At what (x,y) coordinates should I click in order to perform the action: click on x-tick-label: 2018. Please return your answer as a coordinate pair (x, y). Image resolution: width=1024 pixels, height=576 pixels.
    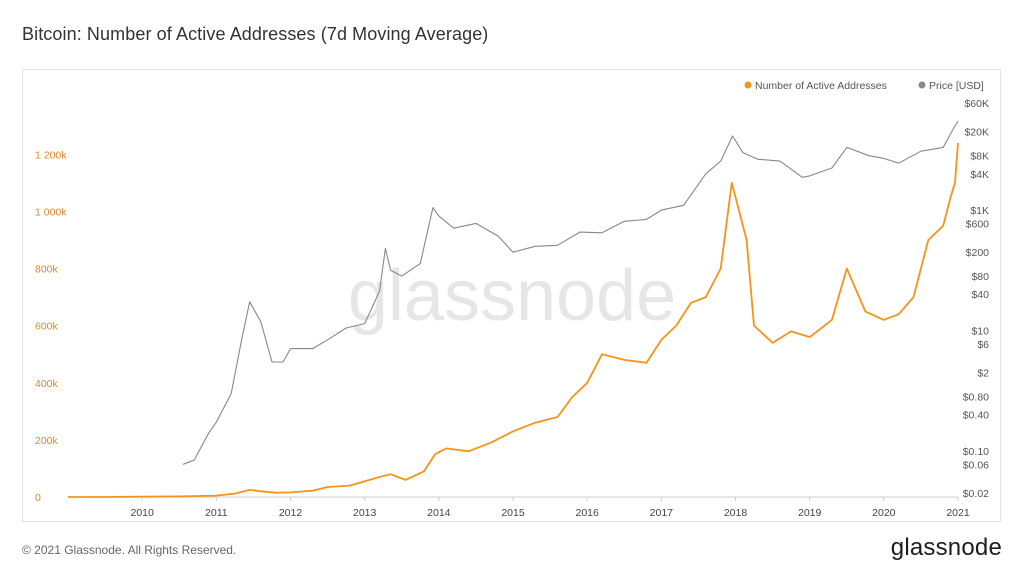
    Looking at the image, I should click on (736, 513).